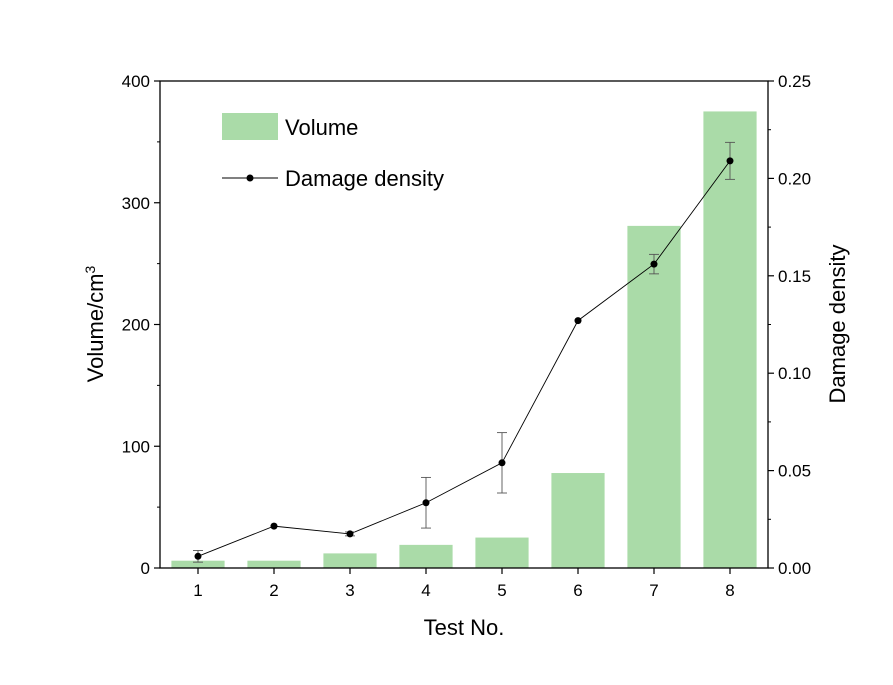  I want to click on x-tick-label: 3, so click(349, 590).